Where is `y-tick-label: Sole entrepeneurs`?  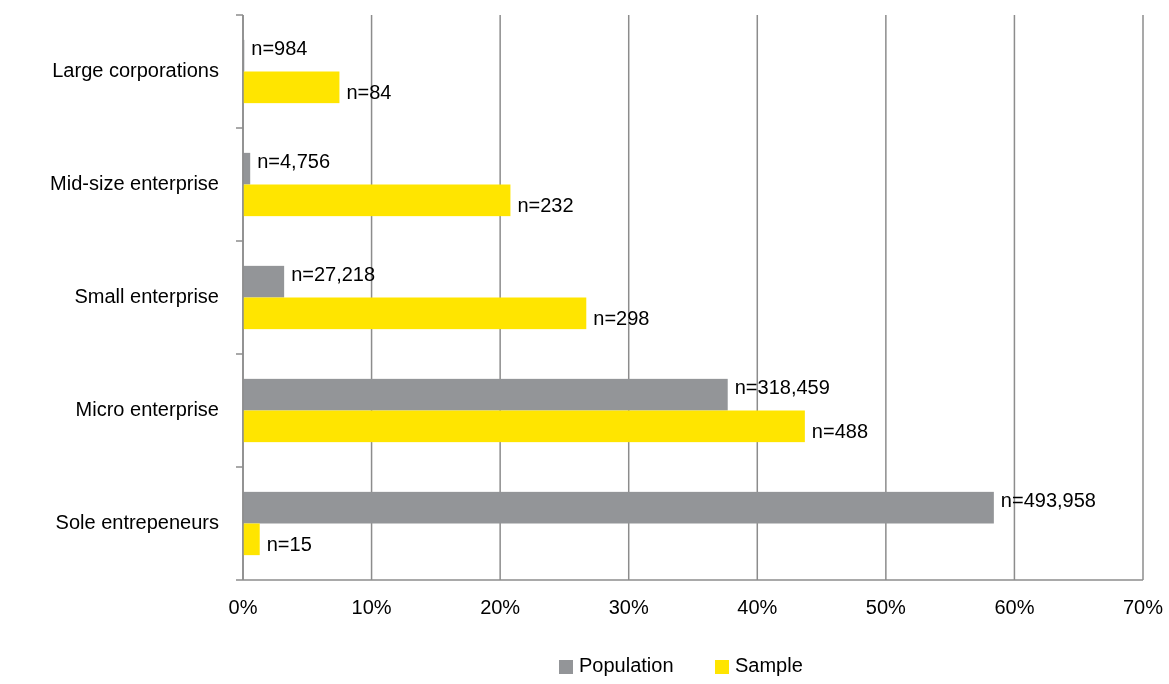 y-tick-label: Sole entrepeneurs is located at coordinates (137, 521).